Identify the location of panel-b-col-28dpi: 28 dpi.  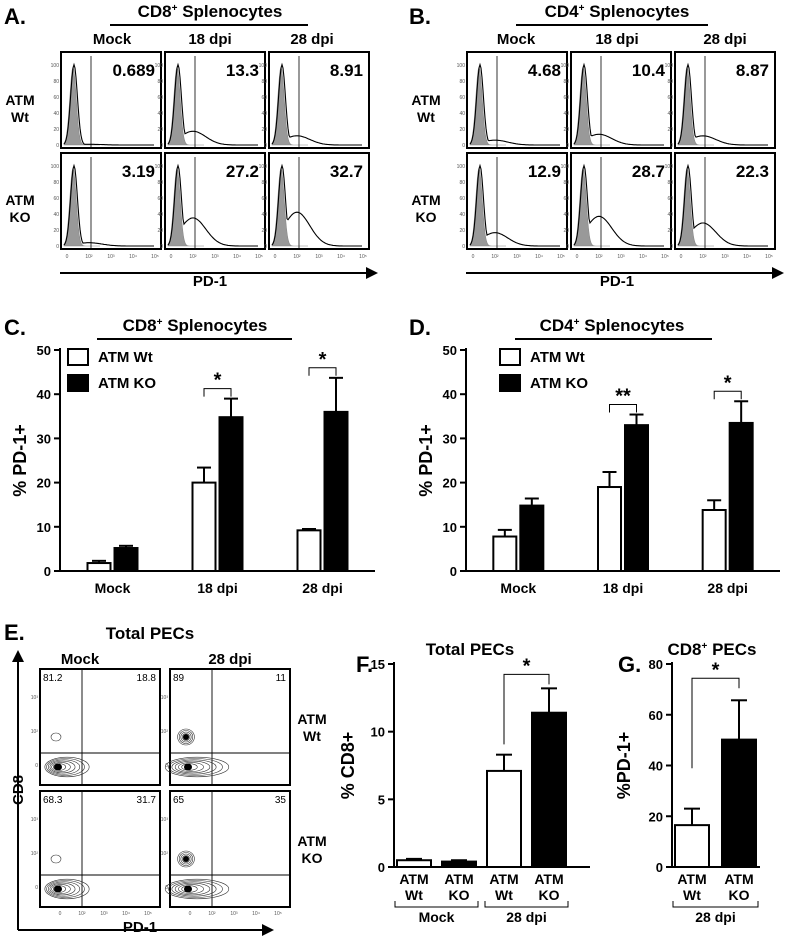
(724, 39).